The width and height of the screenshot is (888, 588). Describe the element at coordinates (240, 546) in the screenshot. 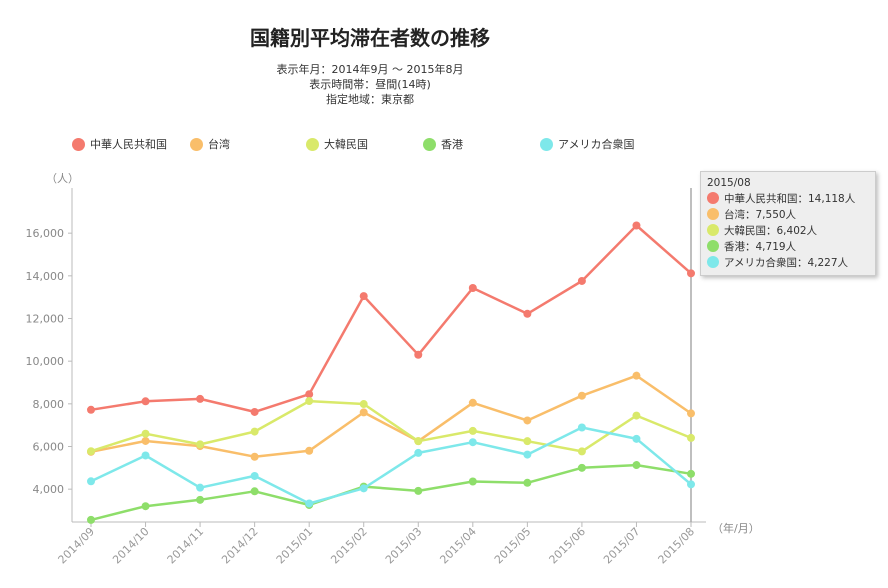

I see `x-tick-label: 2014/12` at that location.